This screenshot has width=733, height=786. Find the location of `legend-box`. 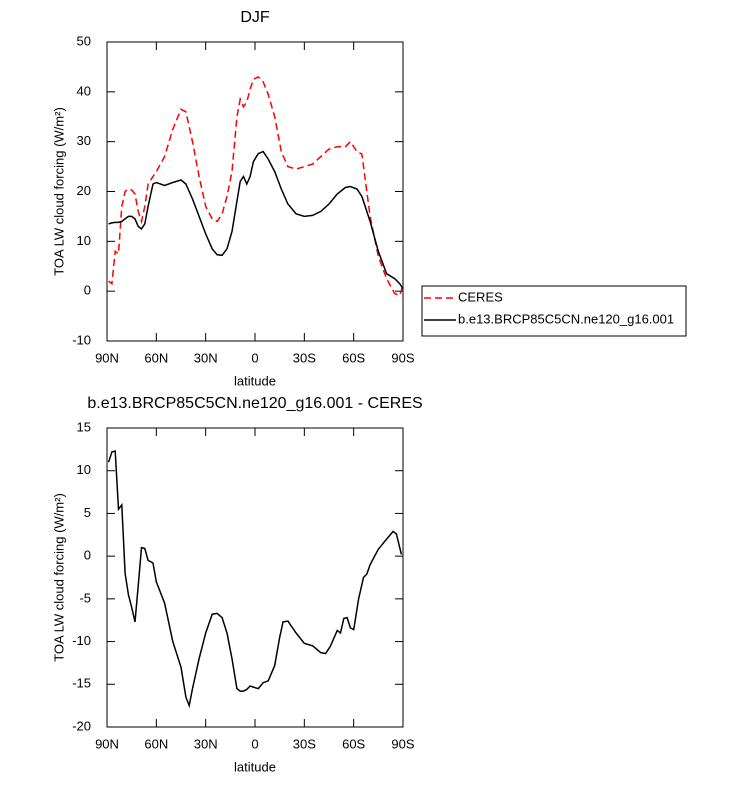

legend-box is located at coordinates (554, 311).